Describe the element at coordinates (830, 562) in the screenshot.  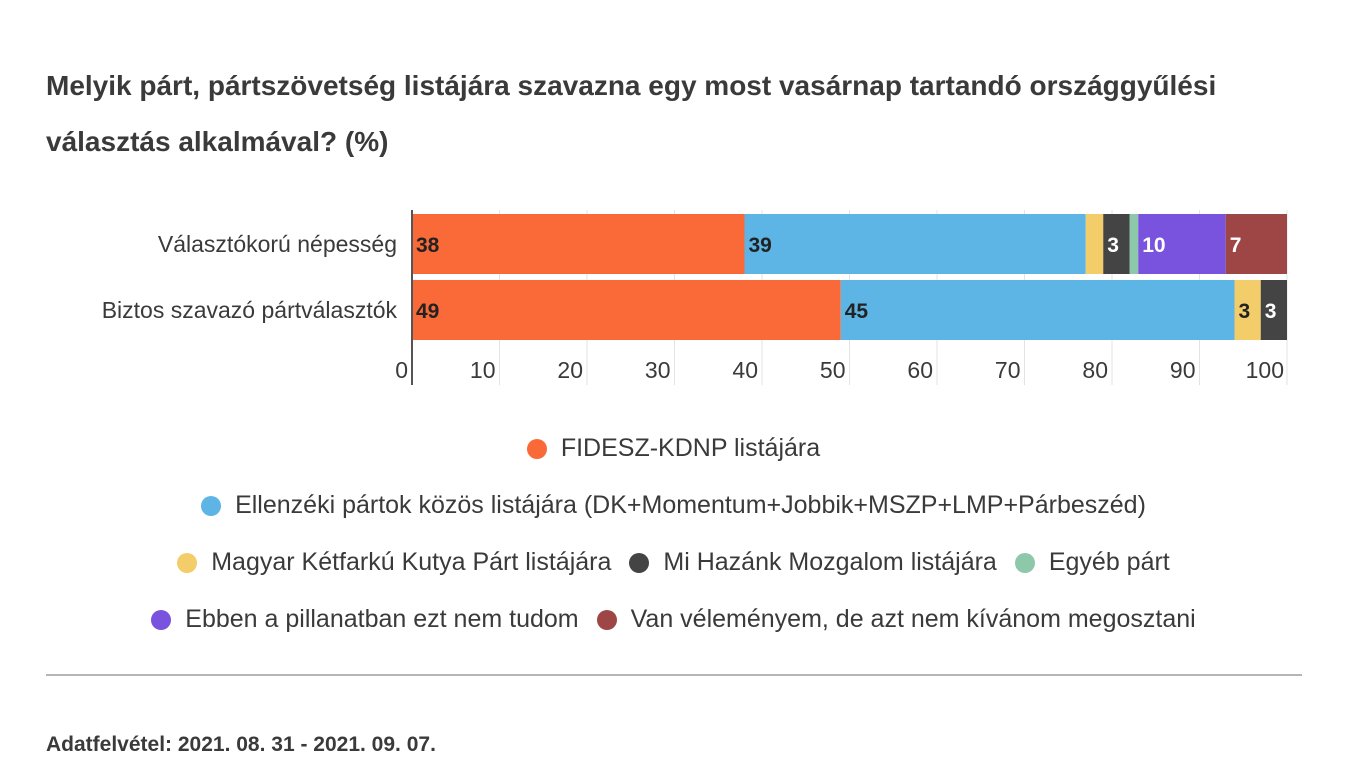
I see `legend-label: Mi Hazánk Mozgalom listájára` at that location.